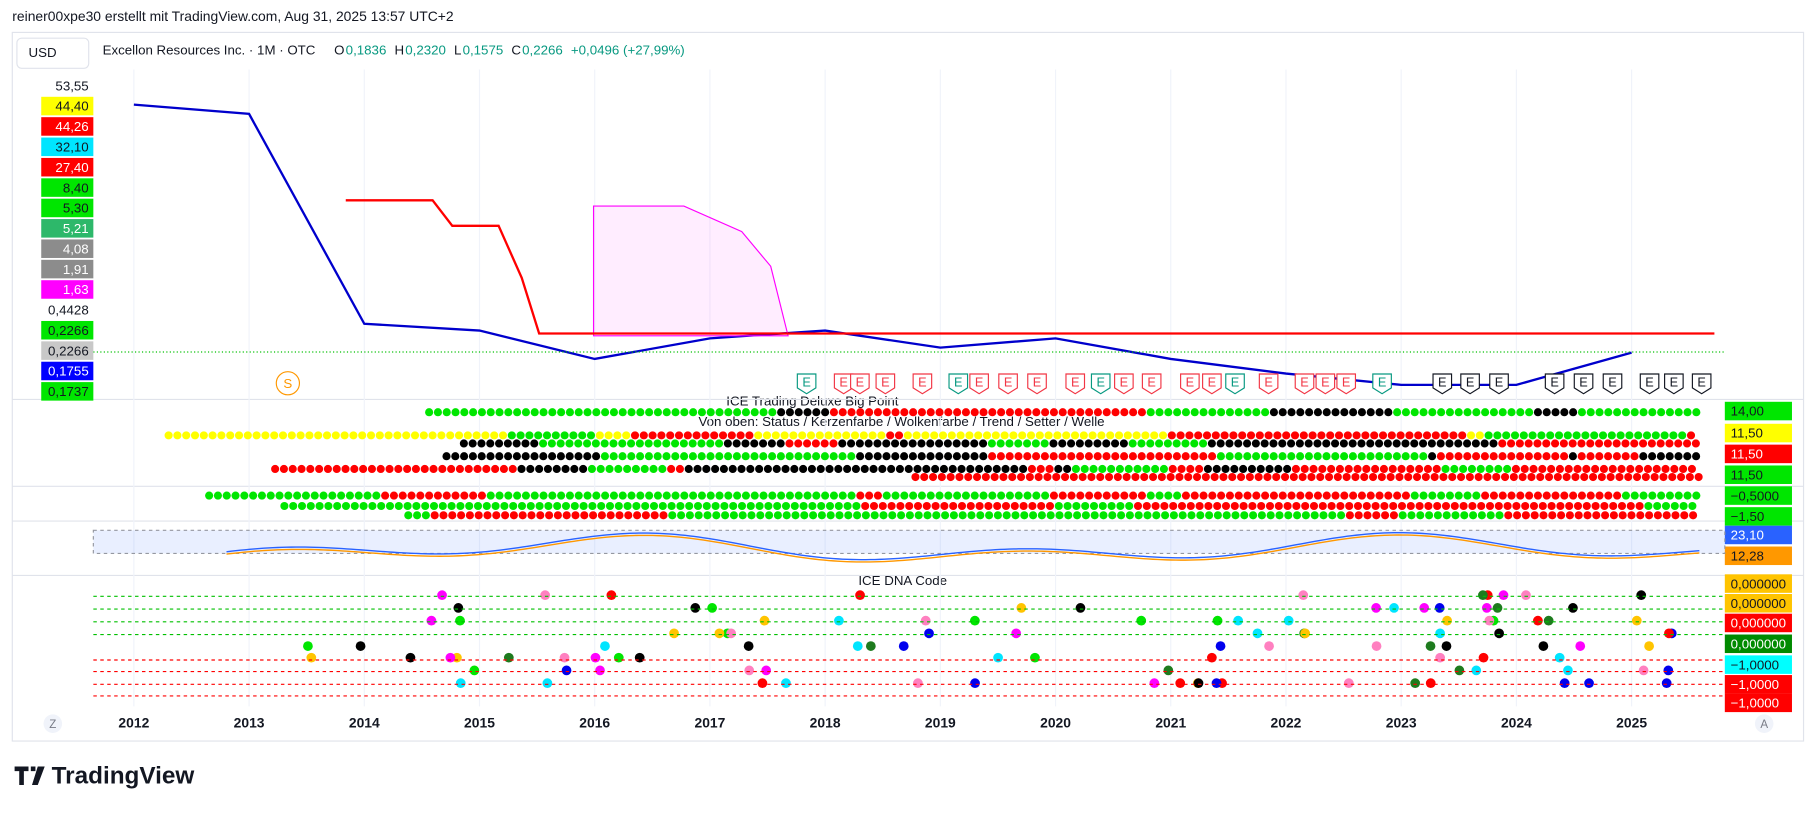 This screenshot has height=814, width=1817. I want to click on earnings-label: E, so click(1235, 382).